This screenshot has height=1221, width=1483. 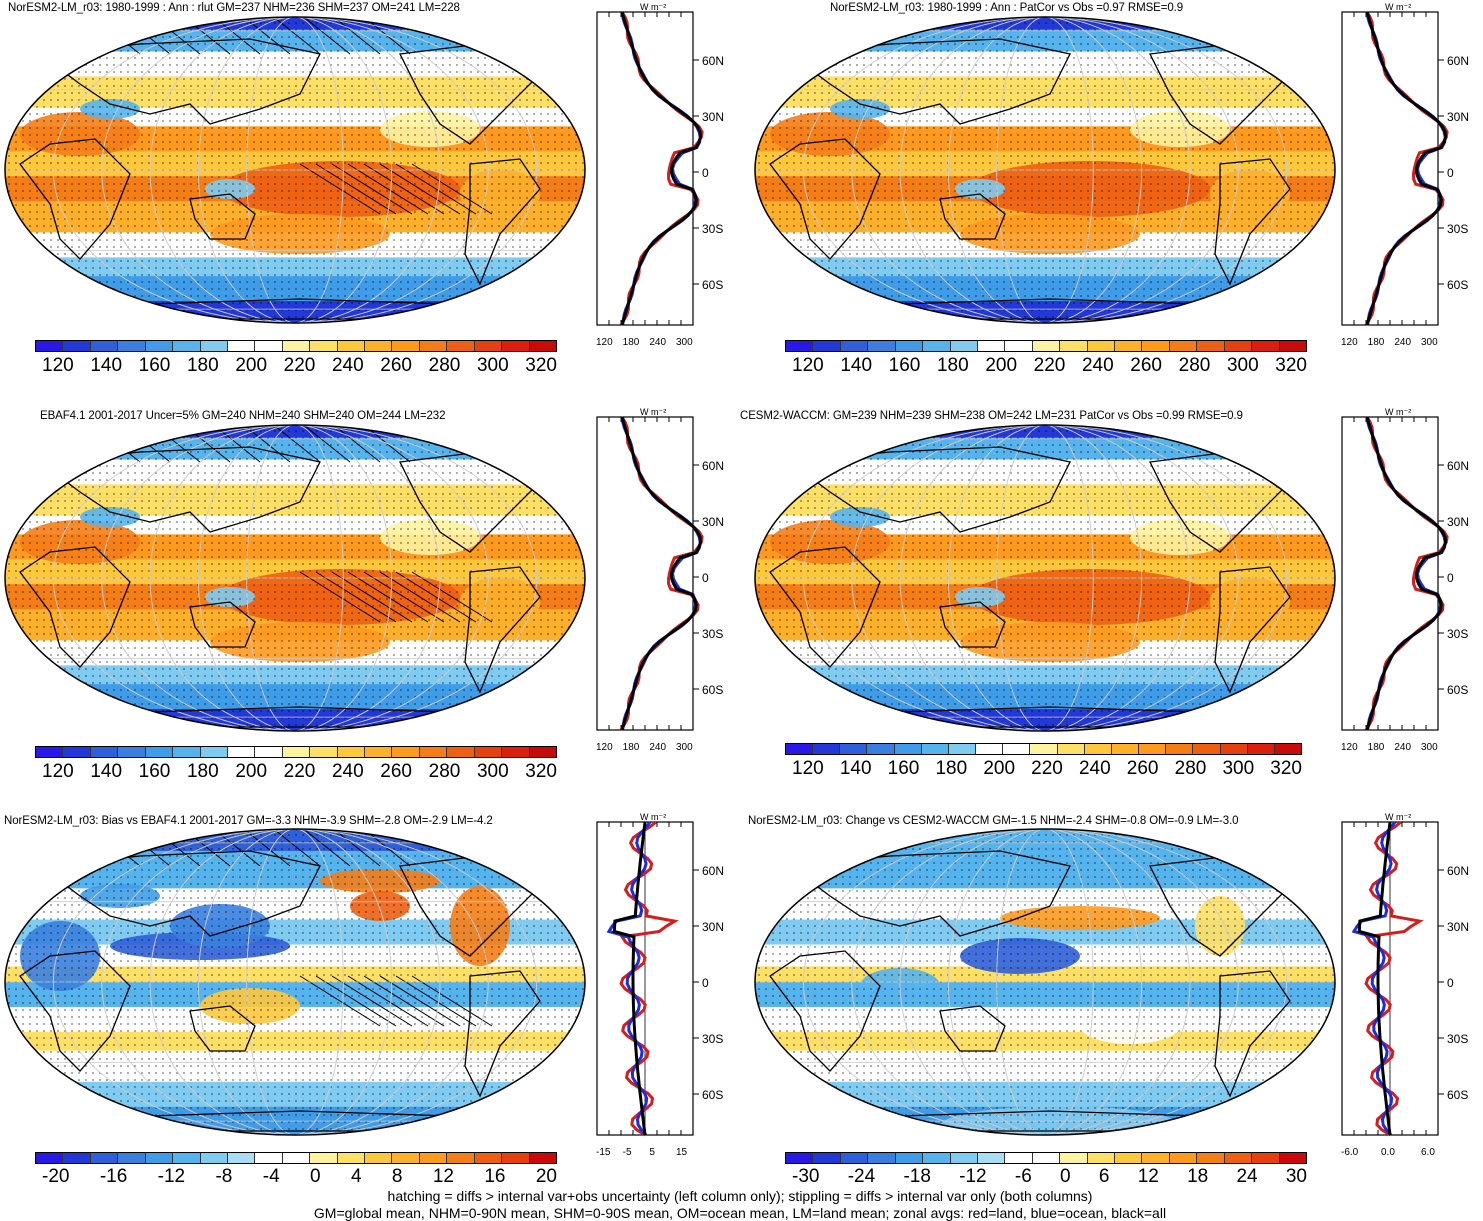 I want to click on colorbar-tick-label: 120, so click(x=808, y=768).